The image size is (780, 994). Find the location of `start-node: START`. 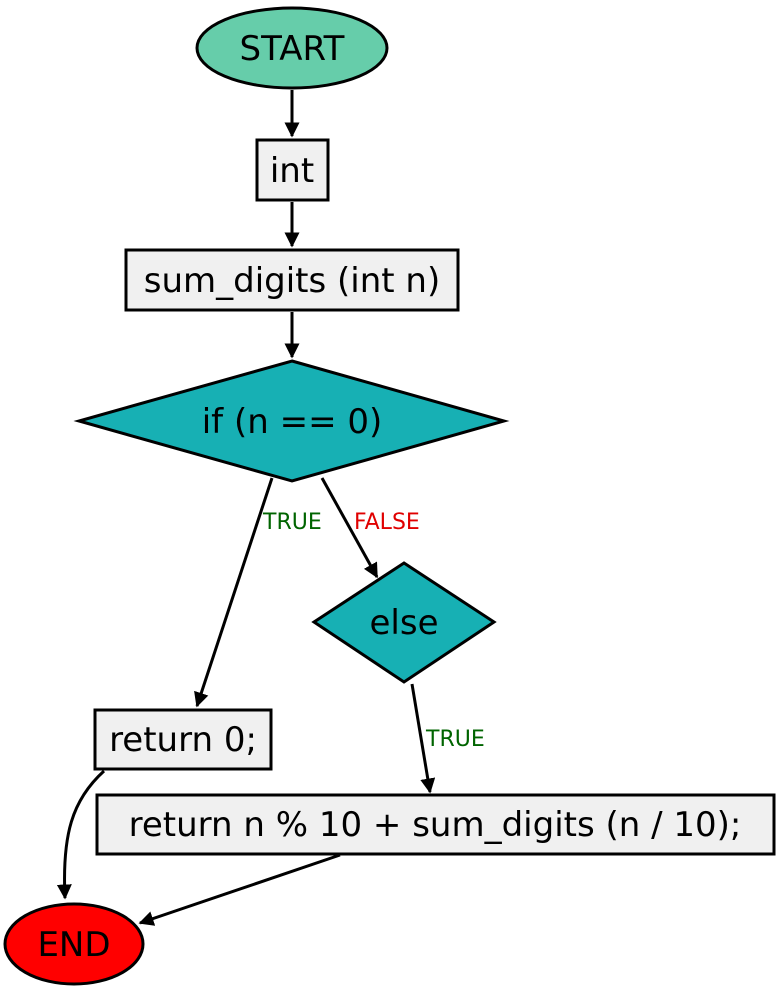

start-node: START is located at coordinates (292, 48).